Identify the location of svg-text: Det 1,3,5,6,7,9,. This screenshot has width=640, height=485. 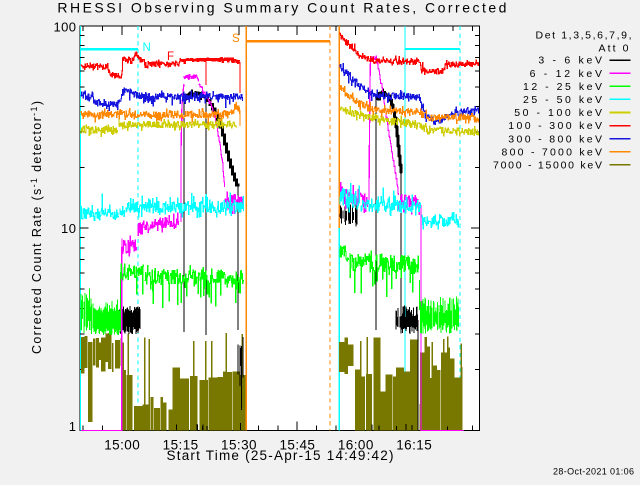
(584, 35).